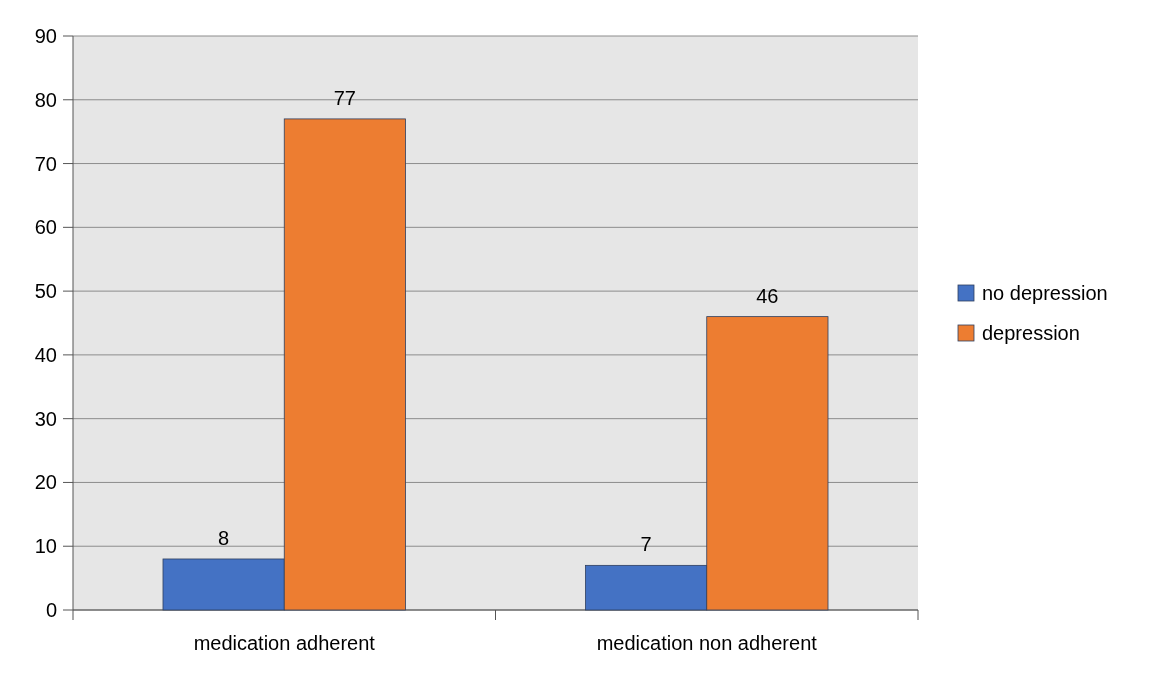 Image resolution: width=1150 pixels, height=677 pixels. I want to click on data-label: 77, so click(344, 97).